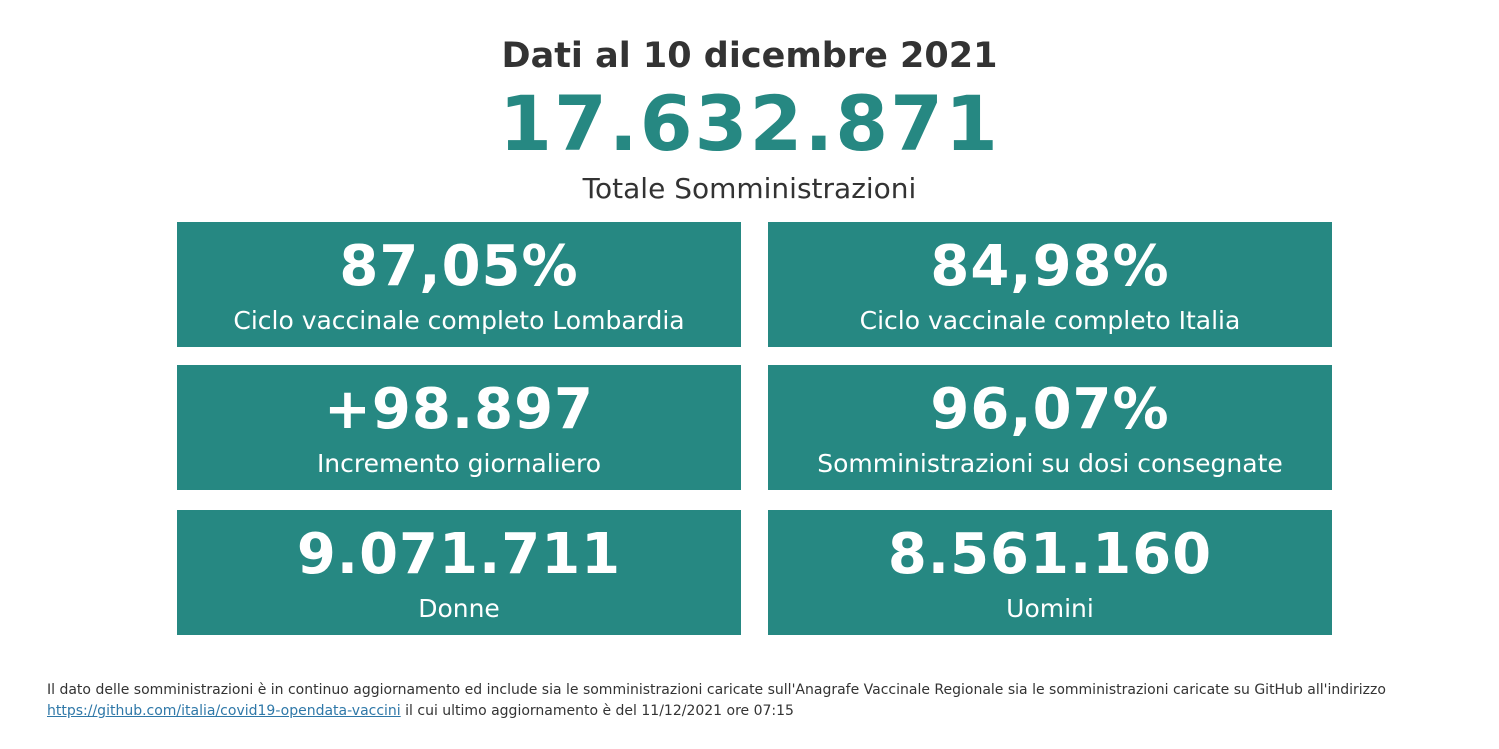 The width and height of the screenshot is (1499, 749). What do you see at coordinates (459, 320) in the screenshot?
I see `card-label: Ciclo vaccinale completo Lombardia` at bounding box center [459, 320].